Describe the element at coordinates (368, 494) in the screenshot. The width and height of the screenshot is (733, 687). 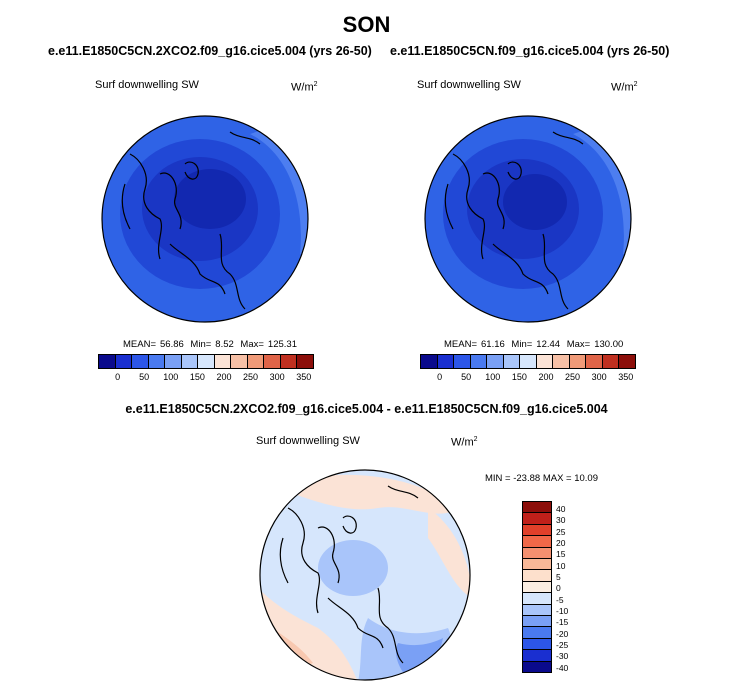
I see `diff-map-field-warm-top` at that location.